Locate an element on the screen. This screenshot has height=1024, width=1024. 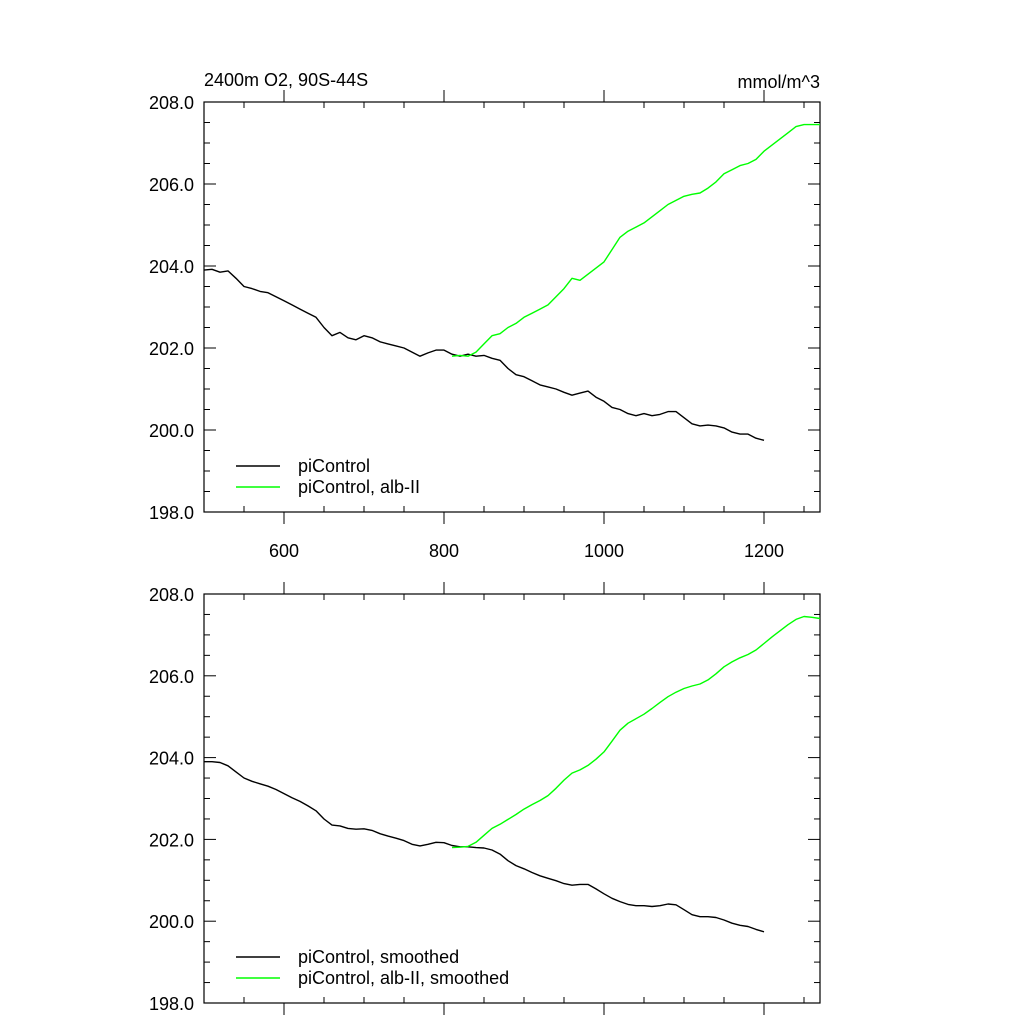
legend-label-0: piControl is located at coordinates (334, 466).